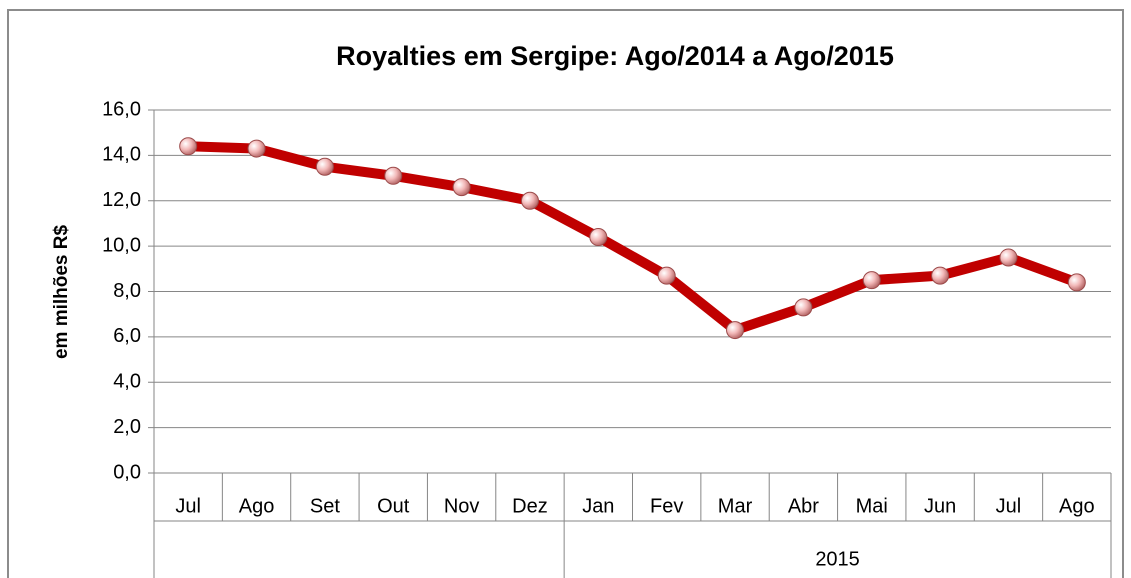  What do you see at coordinates (735, 506) in the screenshot?
I see `x-tick-label: Mar` at bounding box center [735, 506].